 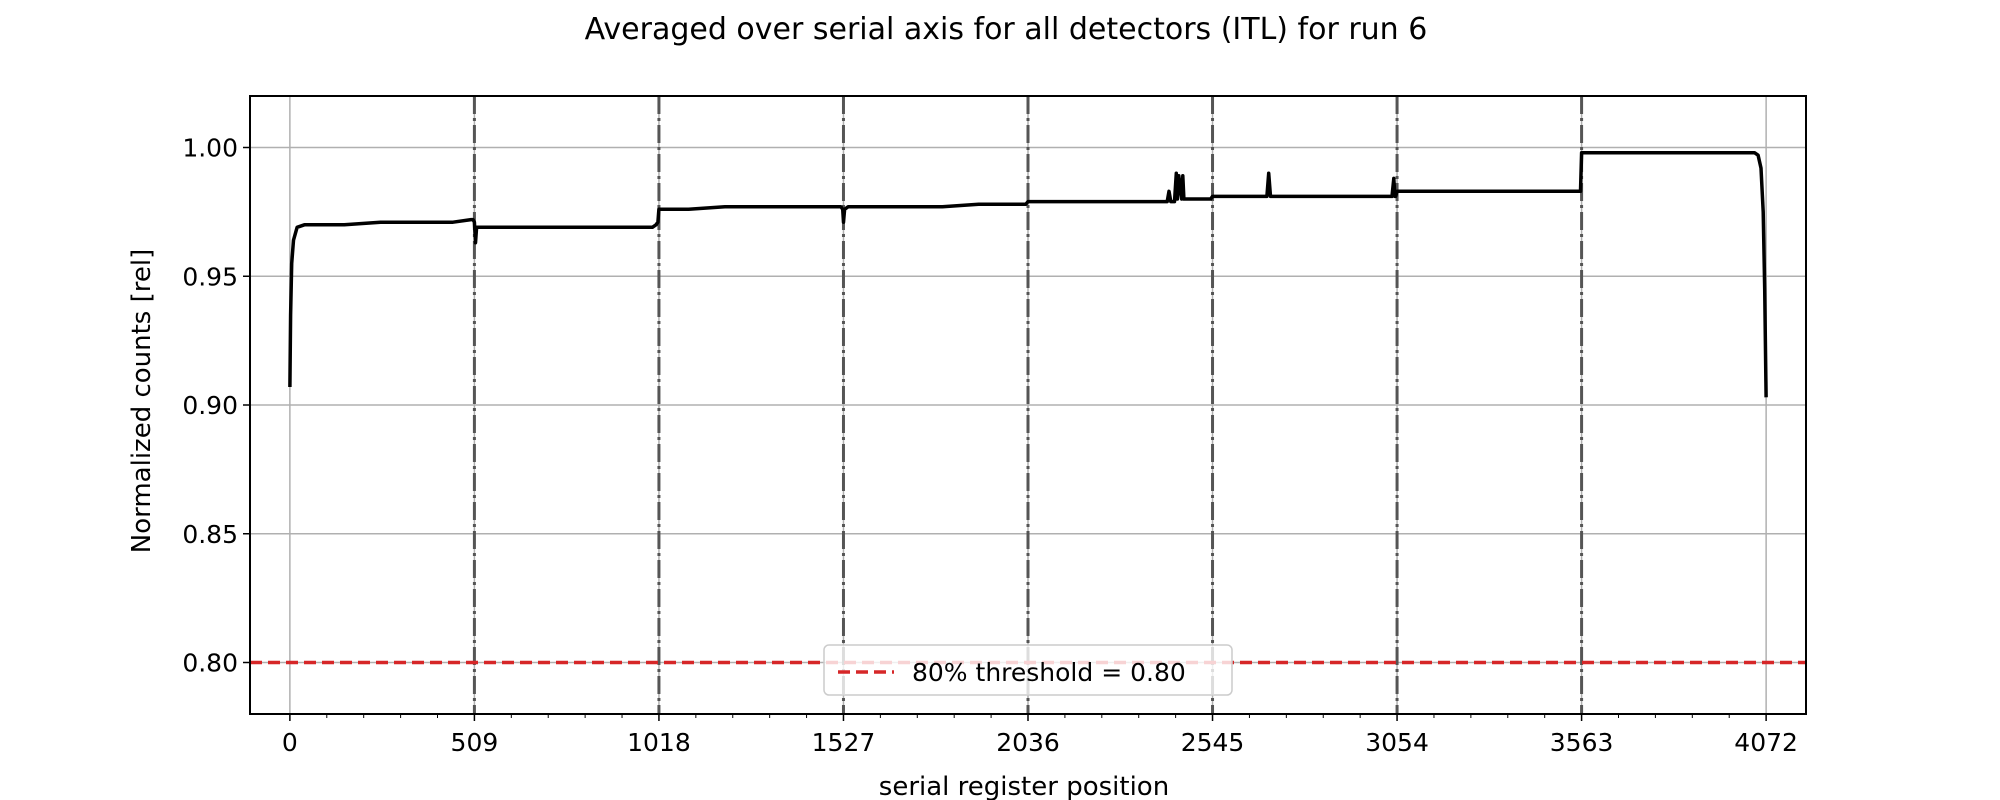 I want to click on legend: 80% threshold = 0.80, so click(x=1028, y=670).